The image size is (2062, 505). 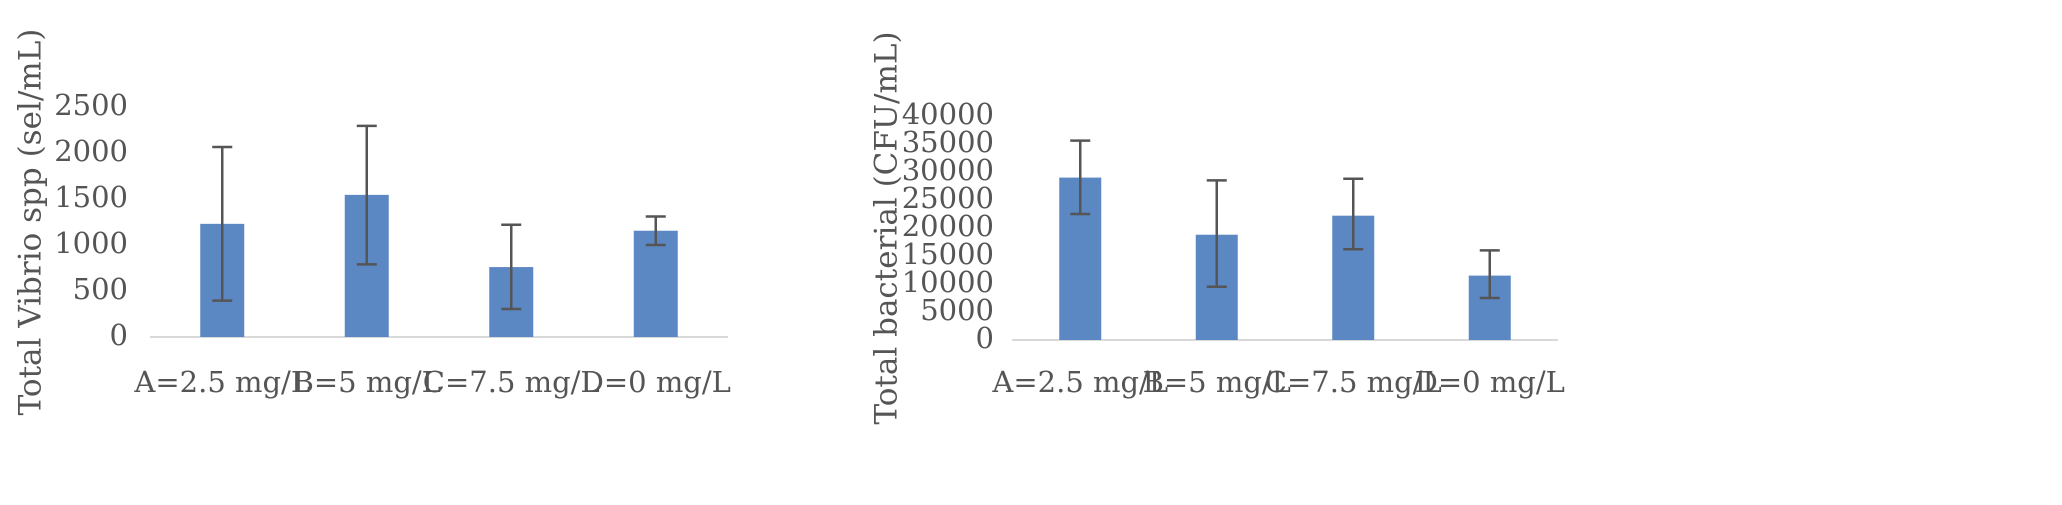 What do you see at coordinates (948, 142) in the screenshot?
I see `y-tick-label: 35000` at bounding box center [948, 142].